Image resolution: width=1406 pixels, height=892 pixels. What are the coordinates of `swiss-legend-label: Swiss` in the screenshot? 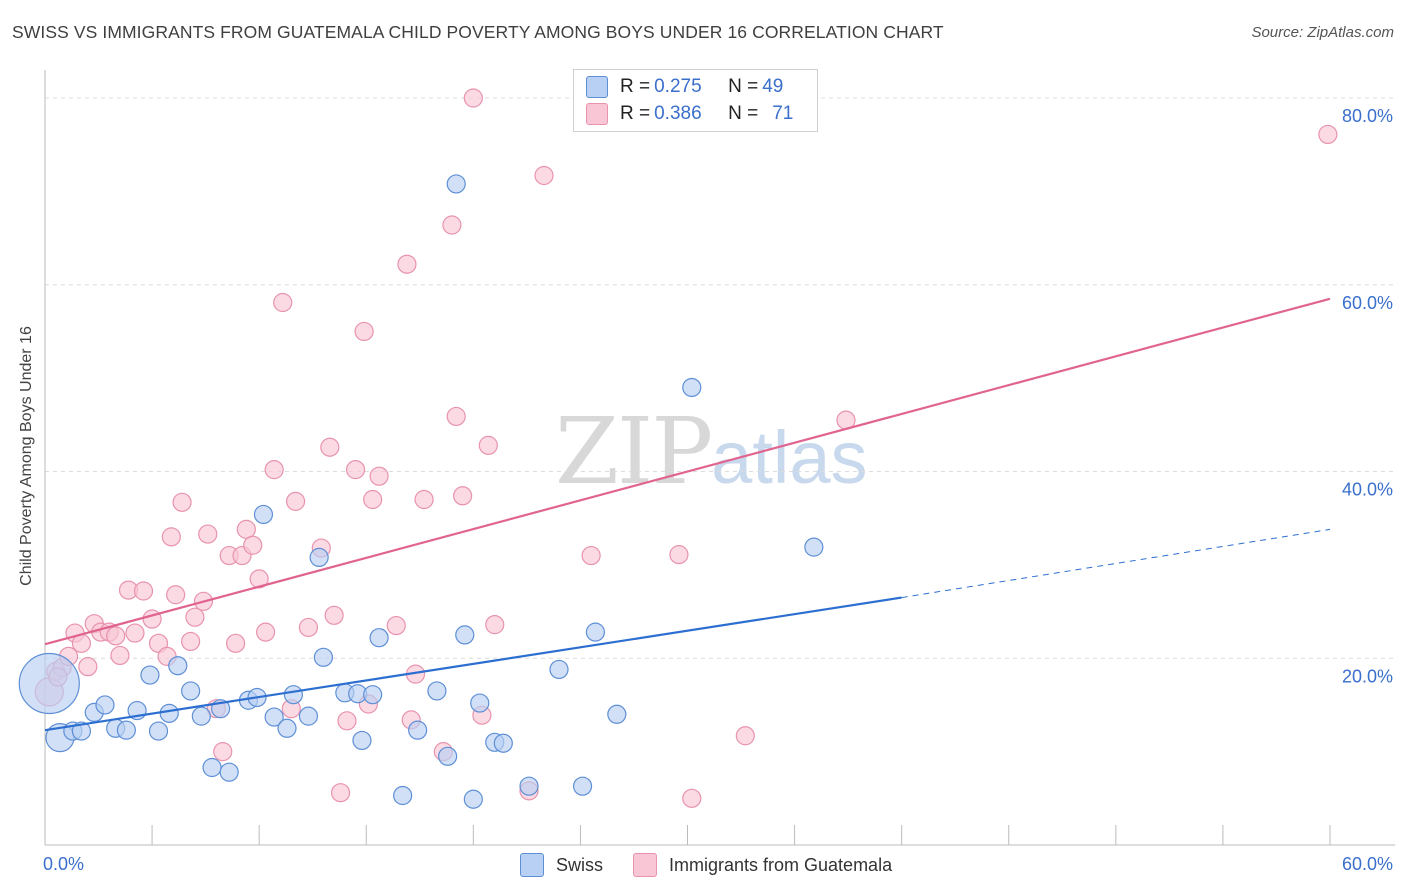 It's located at (580, 864).